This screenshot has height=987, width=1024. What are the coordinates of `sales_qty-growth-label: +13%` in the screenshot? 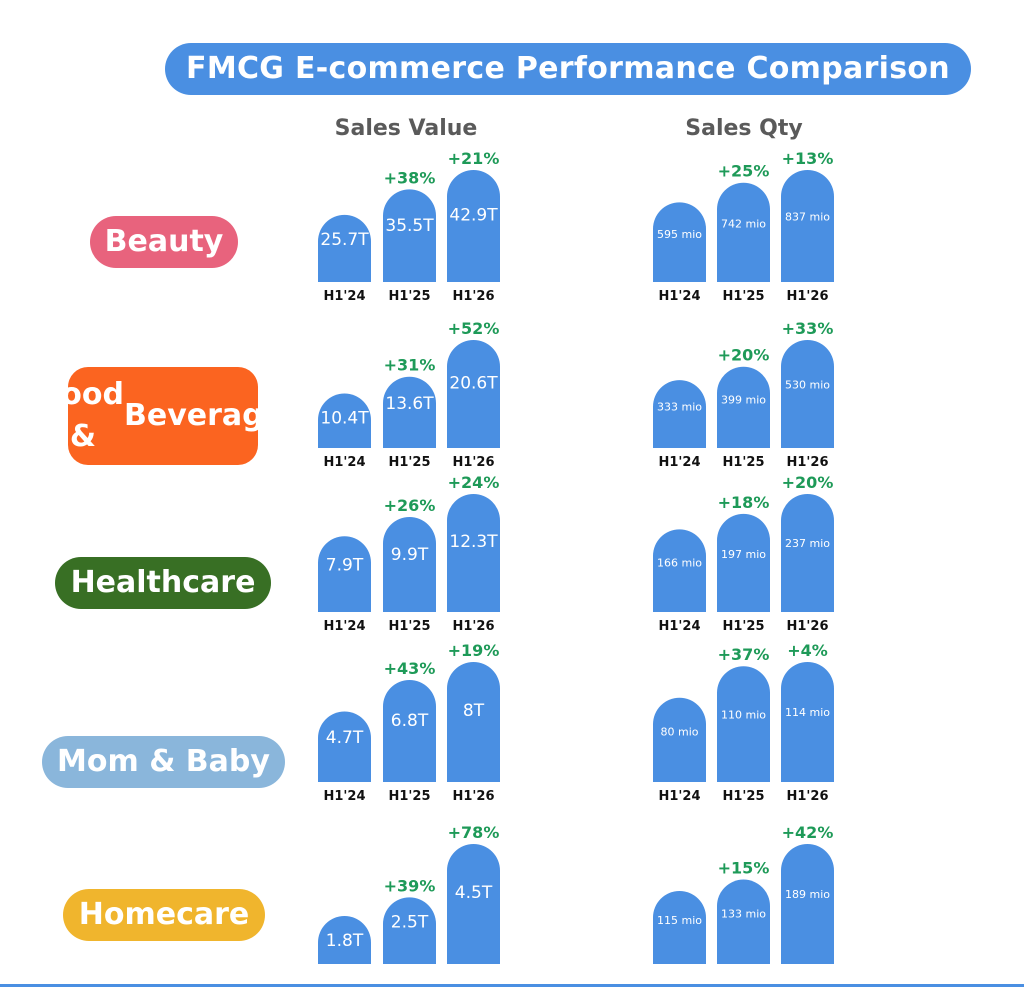 It's located at (808, 158).